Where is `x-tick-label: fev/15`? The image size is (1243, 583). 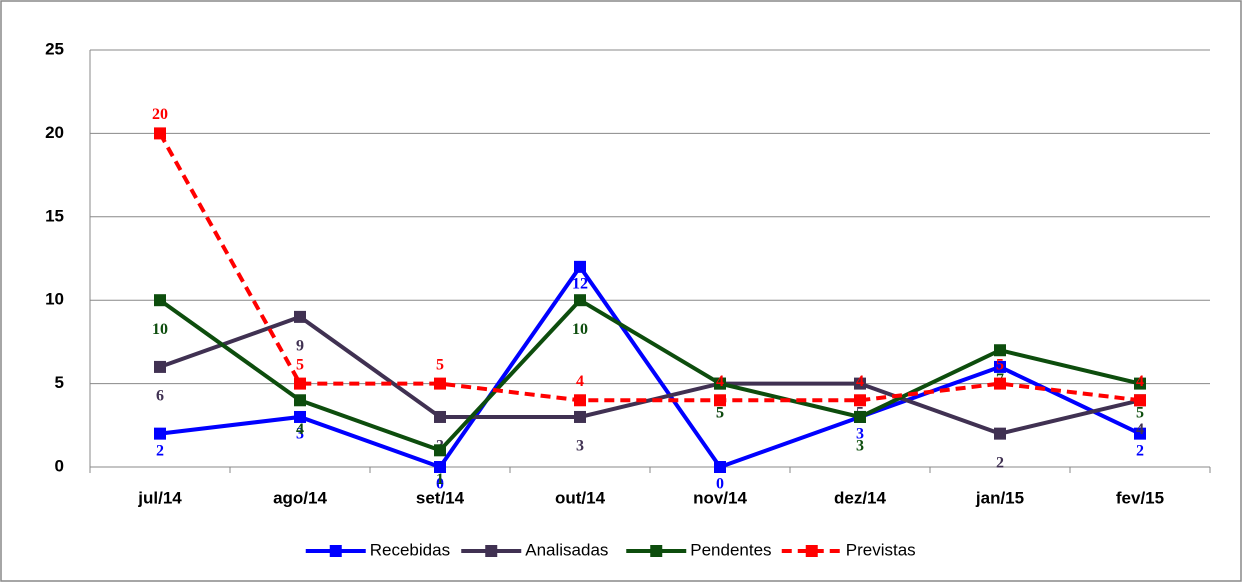 x-tick-label: fev/15 is located at coordinates (1140, 497).